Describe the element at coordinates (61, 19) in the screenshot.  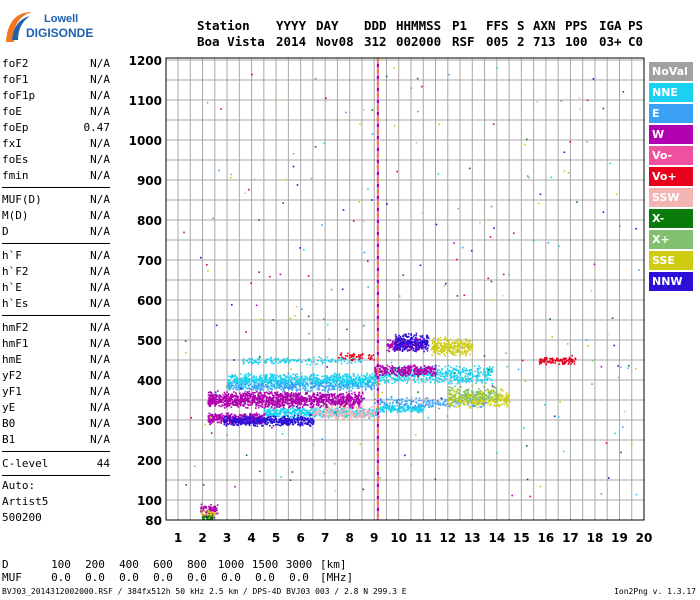
I see `logo-line1: Lowell` at that location.